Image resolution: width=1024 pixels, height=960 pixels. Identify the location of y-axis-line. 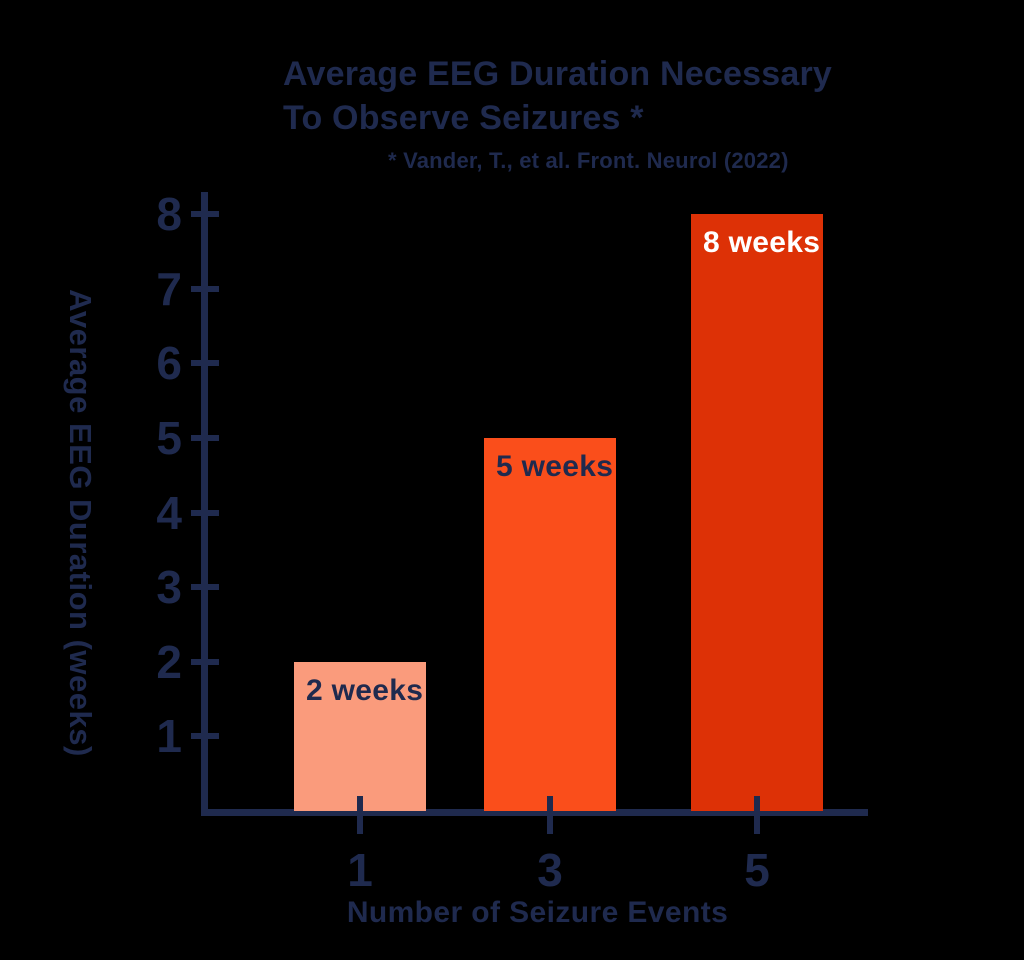
(204, 503).